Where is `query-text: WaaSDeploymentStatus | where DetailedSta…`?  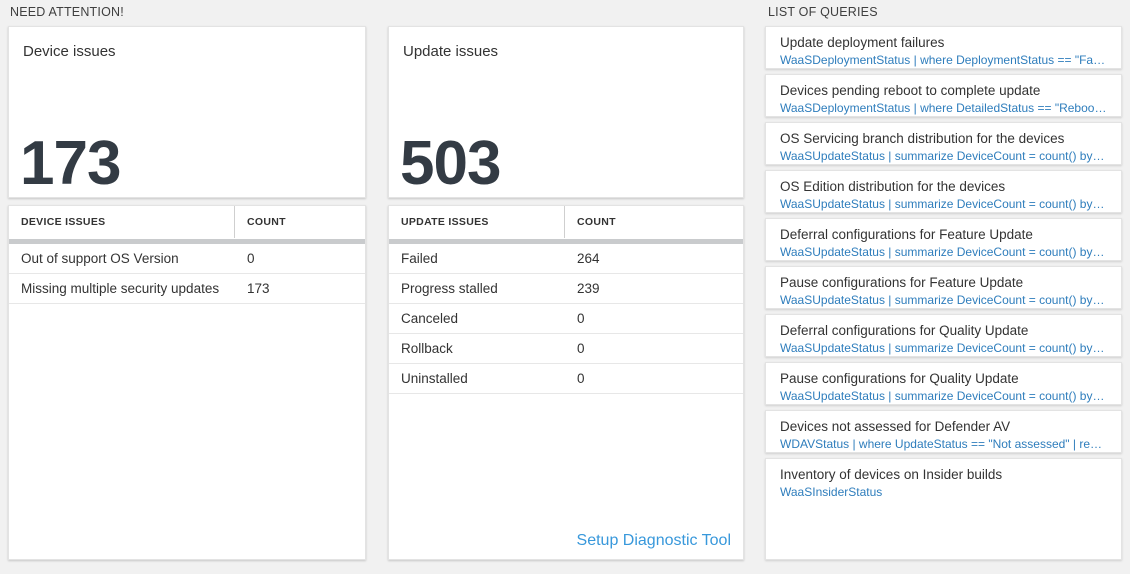 query-text: WaaSDeploymentStatus | where DetailedSta… is located at coordinates (943, 108).